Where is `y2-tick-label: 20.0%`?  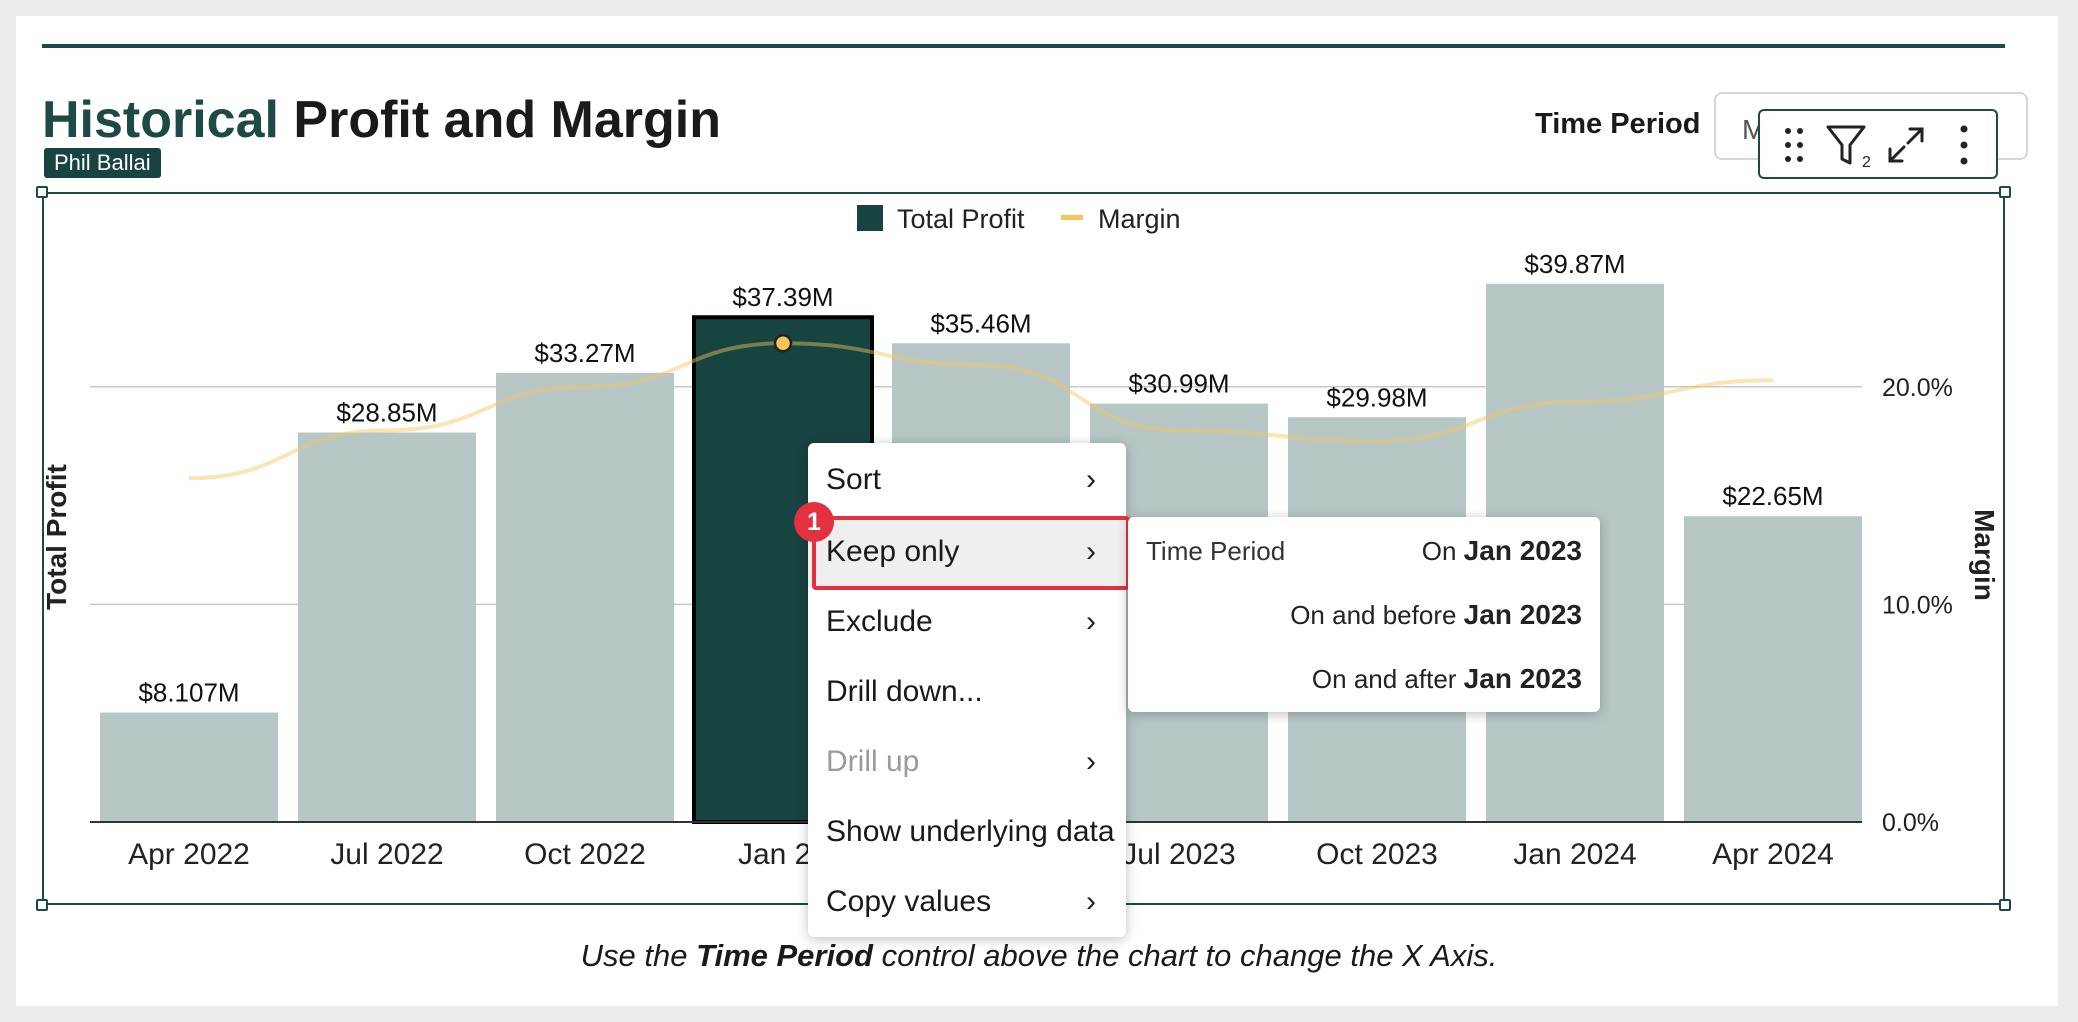 y2-tick-label: 20.0% is located at coordinates (1917, 388).